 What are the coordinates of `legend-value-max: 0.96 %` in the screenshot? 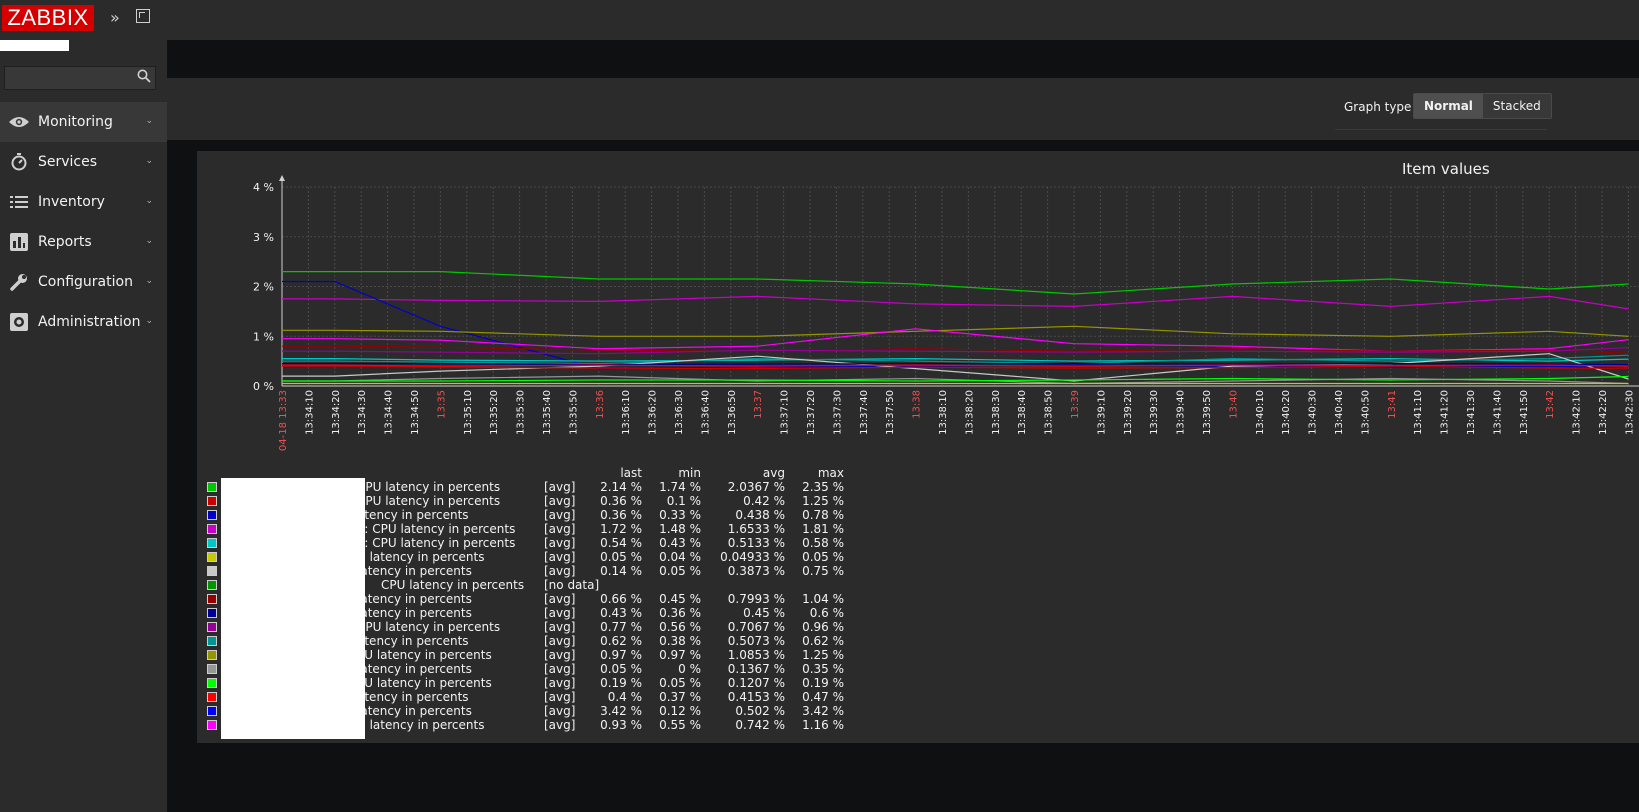 It's located at (823, 627).